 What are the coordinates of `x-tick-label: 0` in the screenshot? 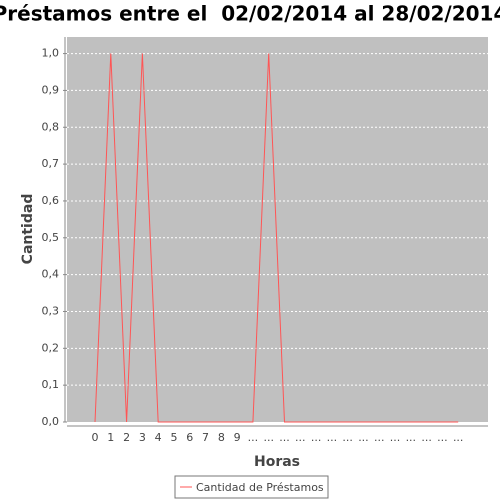 It's located at (95, 437).